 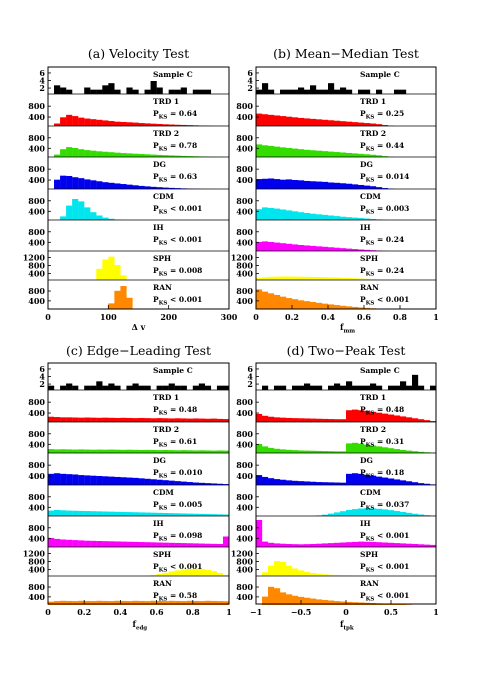 What do you see at coordinates (158, 523) in the screenshot?
I see `panel-name: IH` at bounding box center [158, 523].